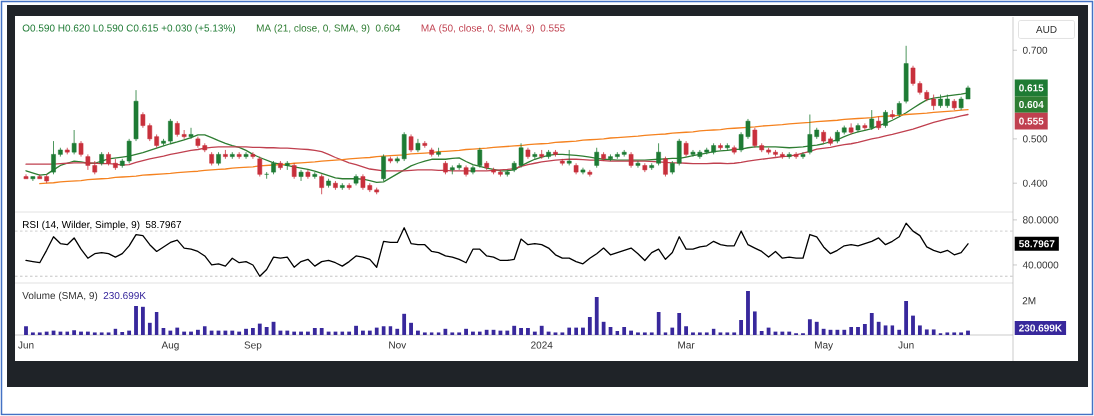 This screenshot has width=1094, height=416. Describe the element at coordinates (1040, 265) in the screenshot. I see `y-tick-label: 40.0000` at that location.